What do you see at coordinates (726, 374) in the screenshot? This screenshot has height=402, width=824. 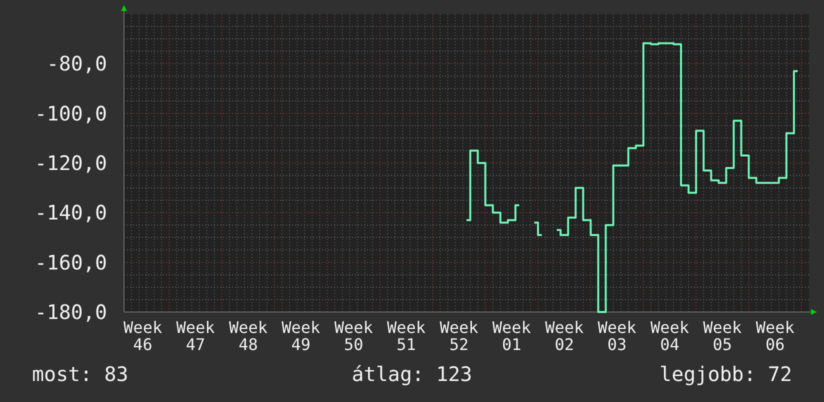 I see `text: legjobb: 72` at bounding box center [726, 374].